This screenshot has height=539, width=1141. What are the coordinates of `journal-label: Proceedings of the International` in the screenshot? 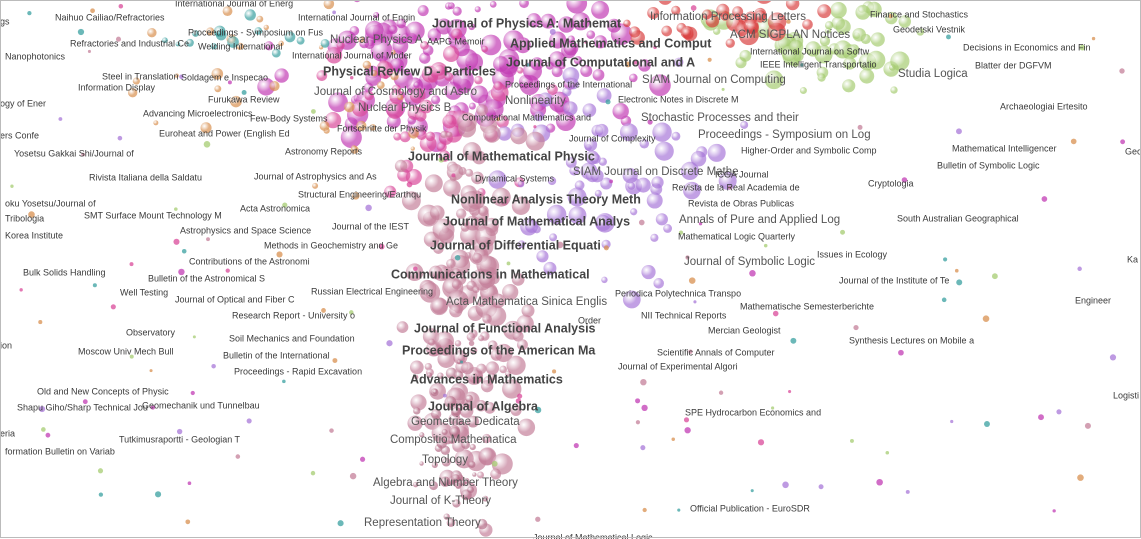 It's located at (568, 84).